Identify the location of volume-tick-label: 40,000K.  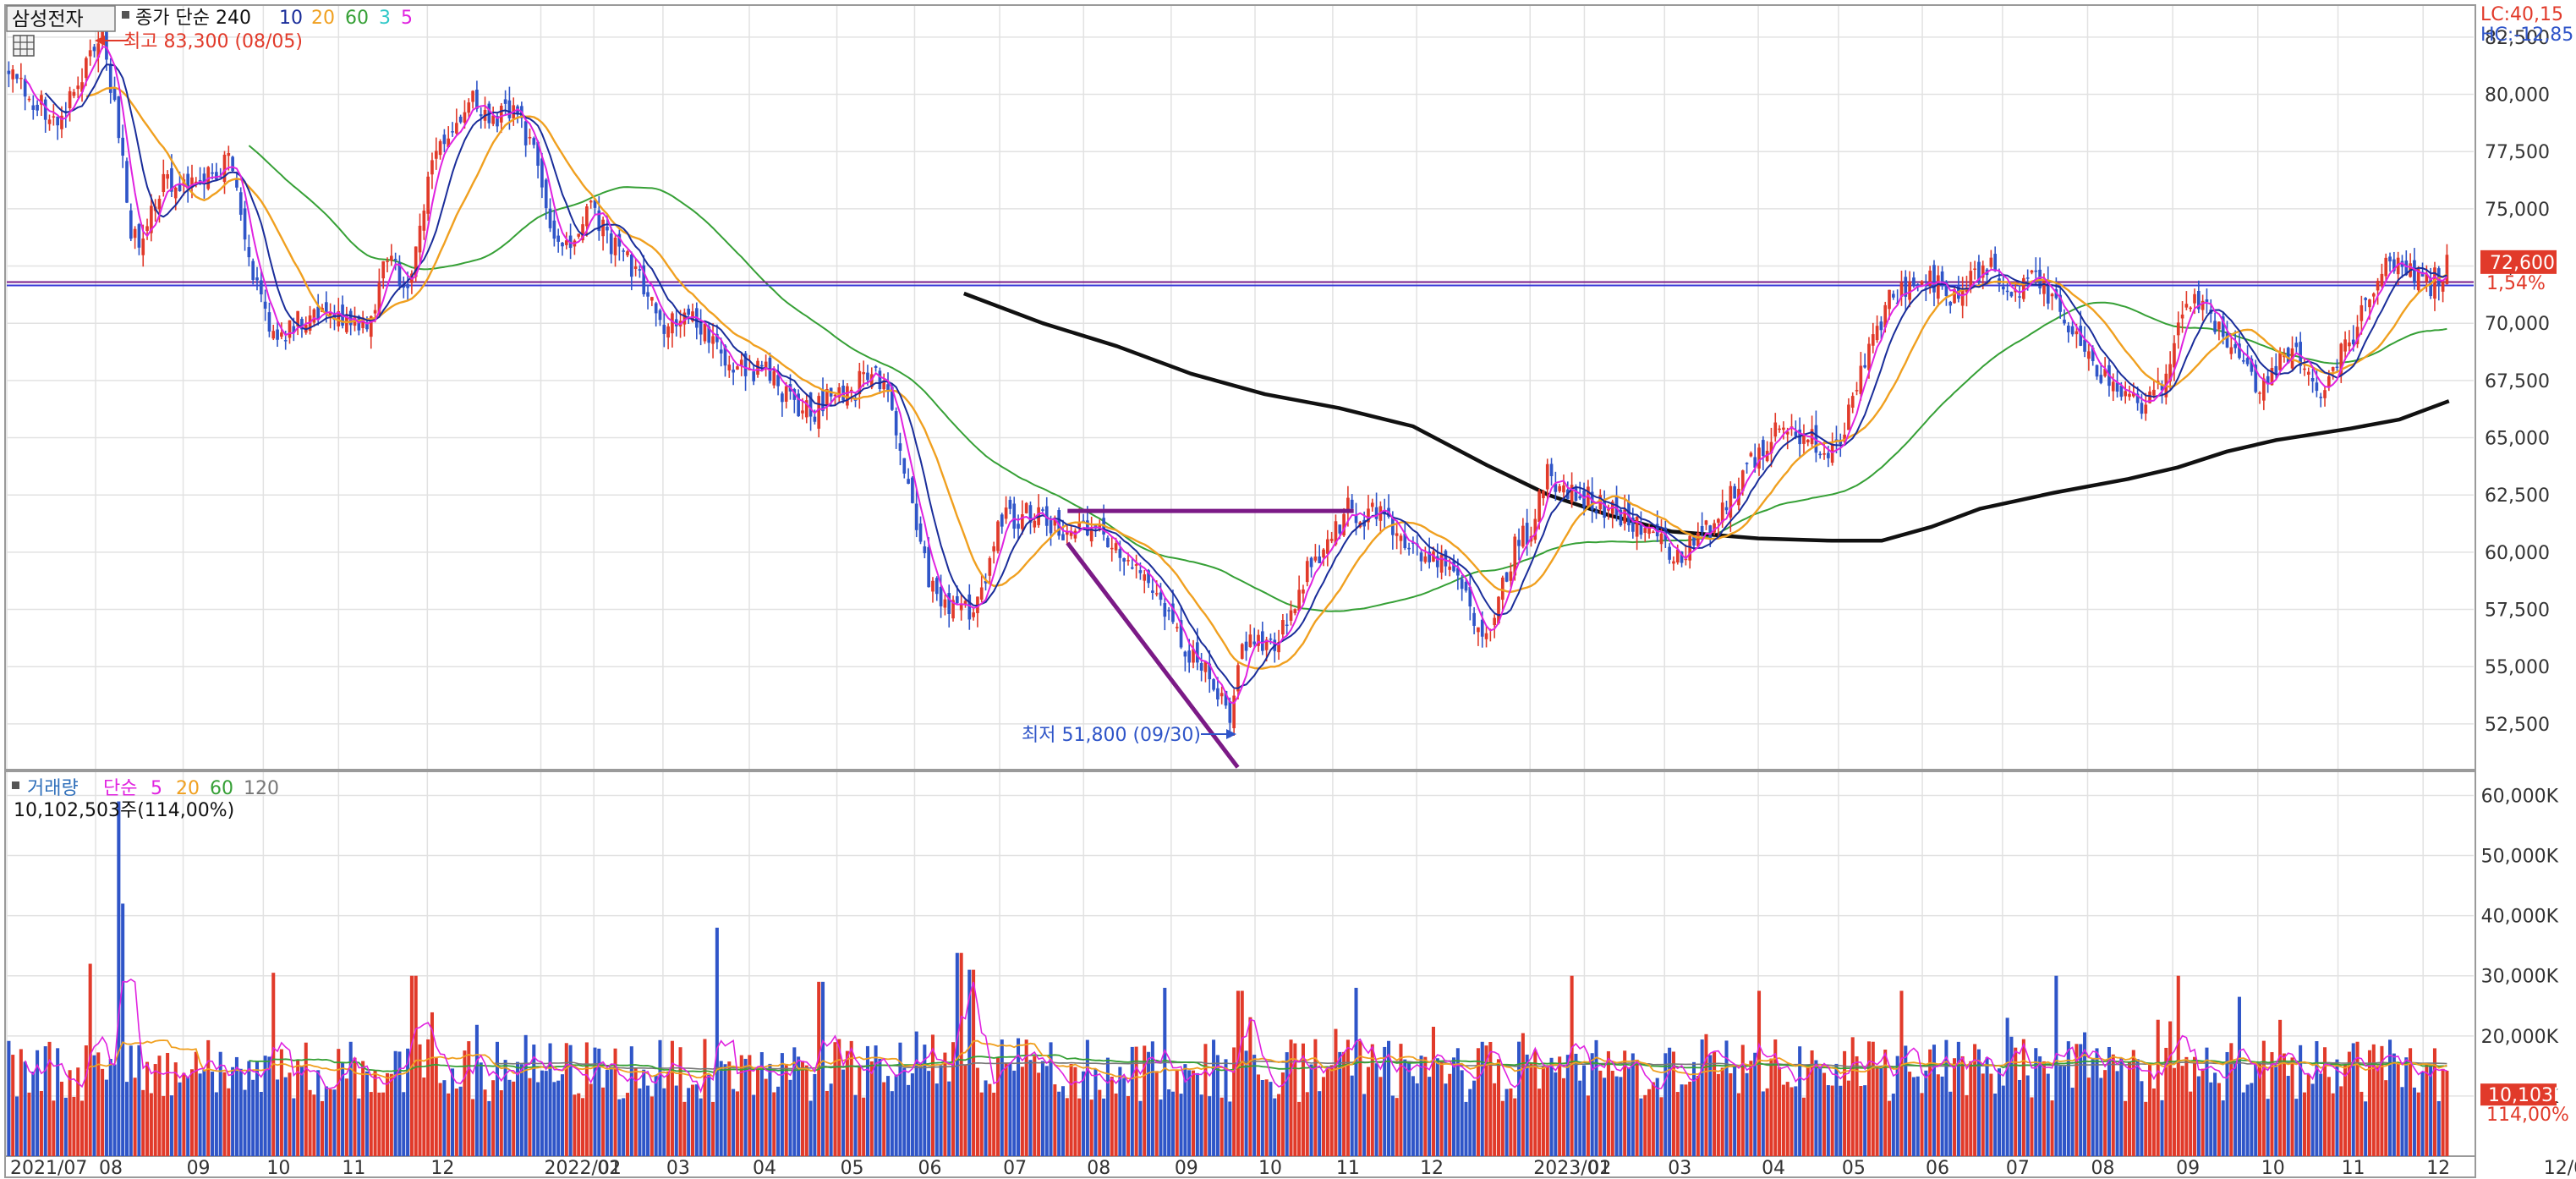
(2520, 917).